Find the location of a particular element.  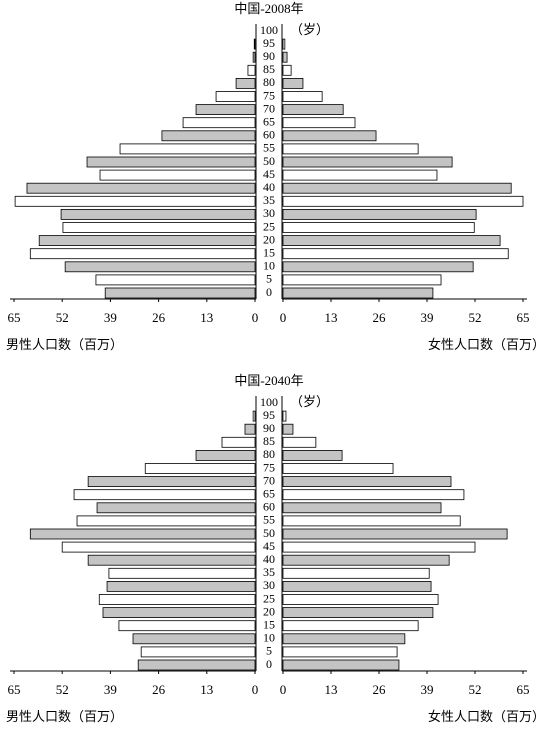

age-label: 30 is located at coordinates (269, 585).